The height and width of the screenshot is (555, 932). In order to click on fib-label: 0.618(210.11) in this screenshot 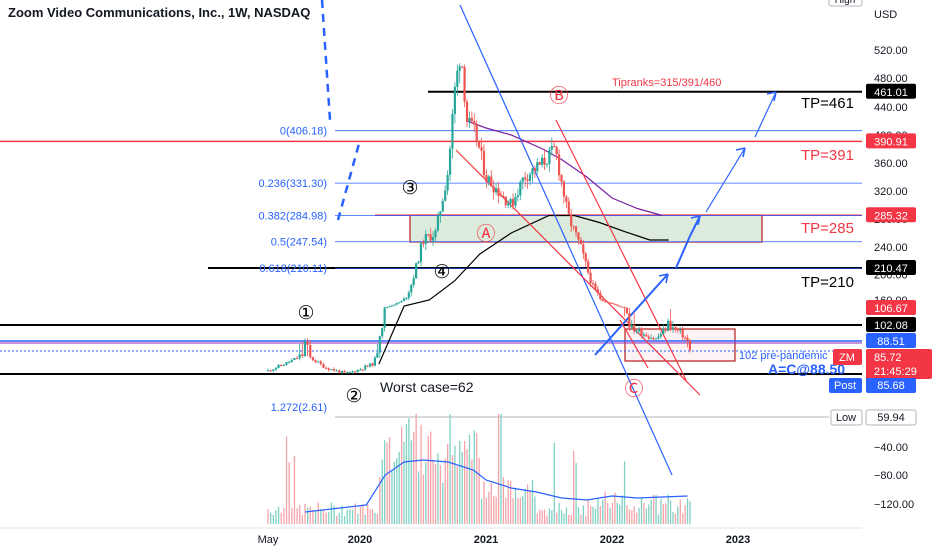, I will do `click(293, 269)`.